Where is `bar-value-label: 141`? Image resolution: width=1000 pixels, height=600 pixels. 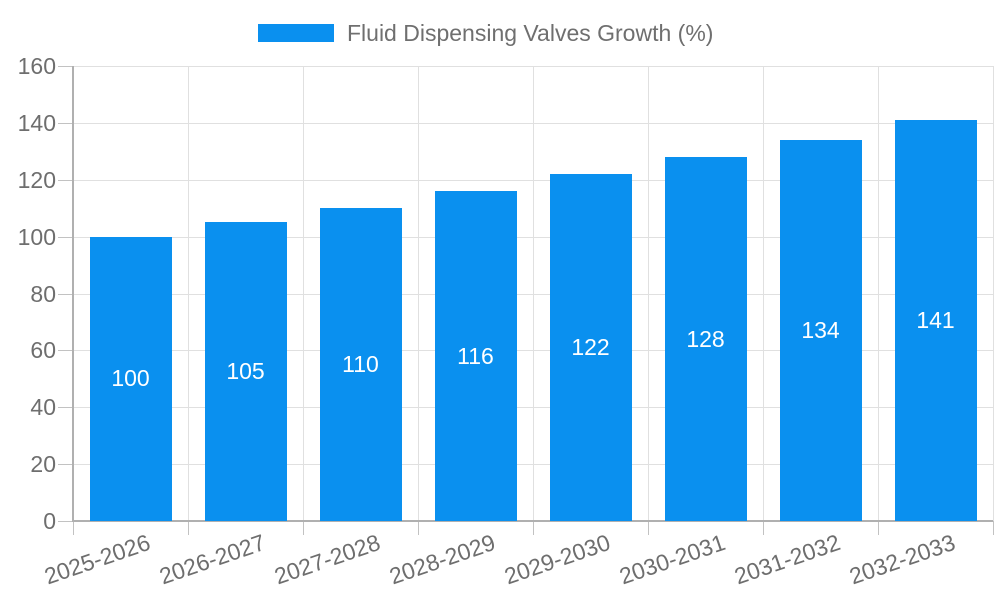
bar-value-label: 141 is located at coordinates (935, 320).